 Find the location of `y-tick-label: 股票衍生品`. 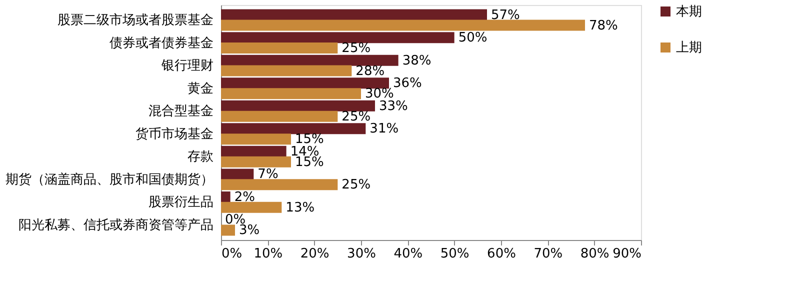

y-tick-label: 股票衍生品 is located at coordinates (181, 202).